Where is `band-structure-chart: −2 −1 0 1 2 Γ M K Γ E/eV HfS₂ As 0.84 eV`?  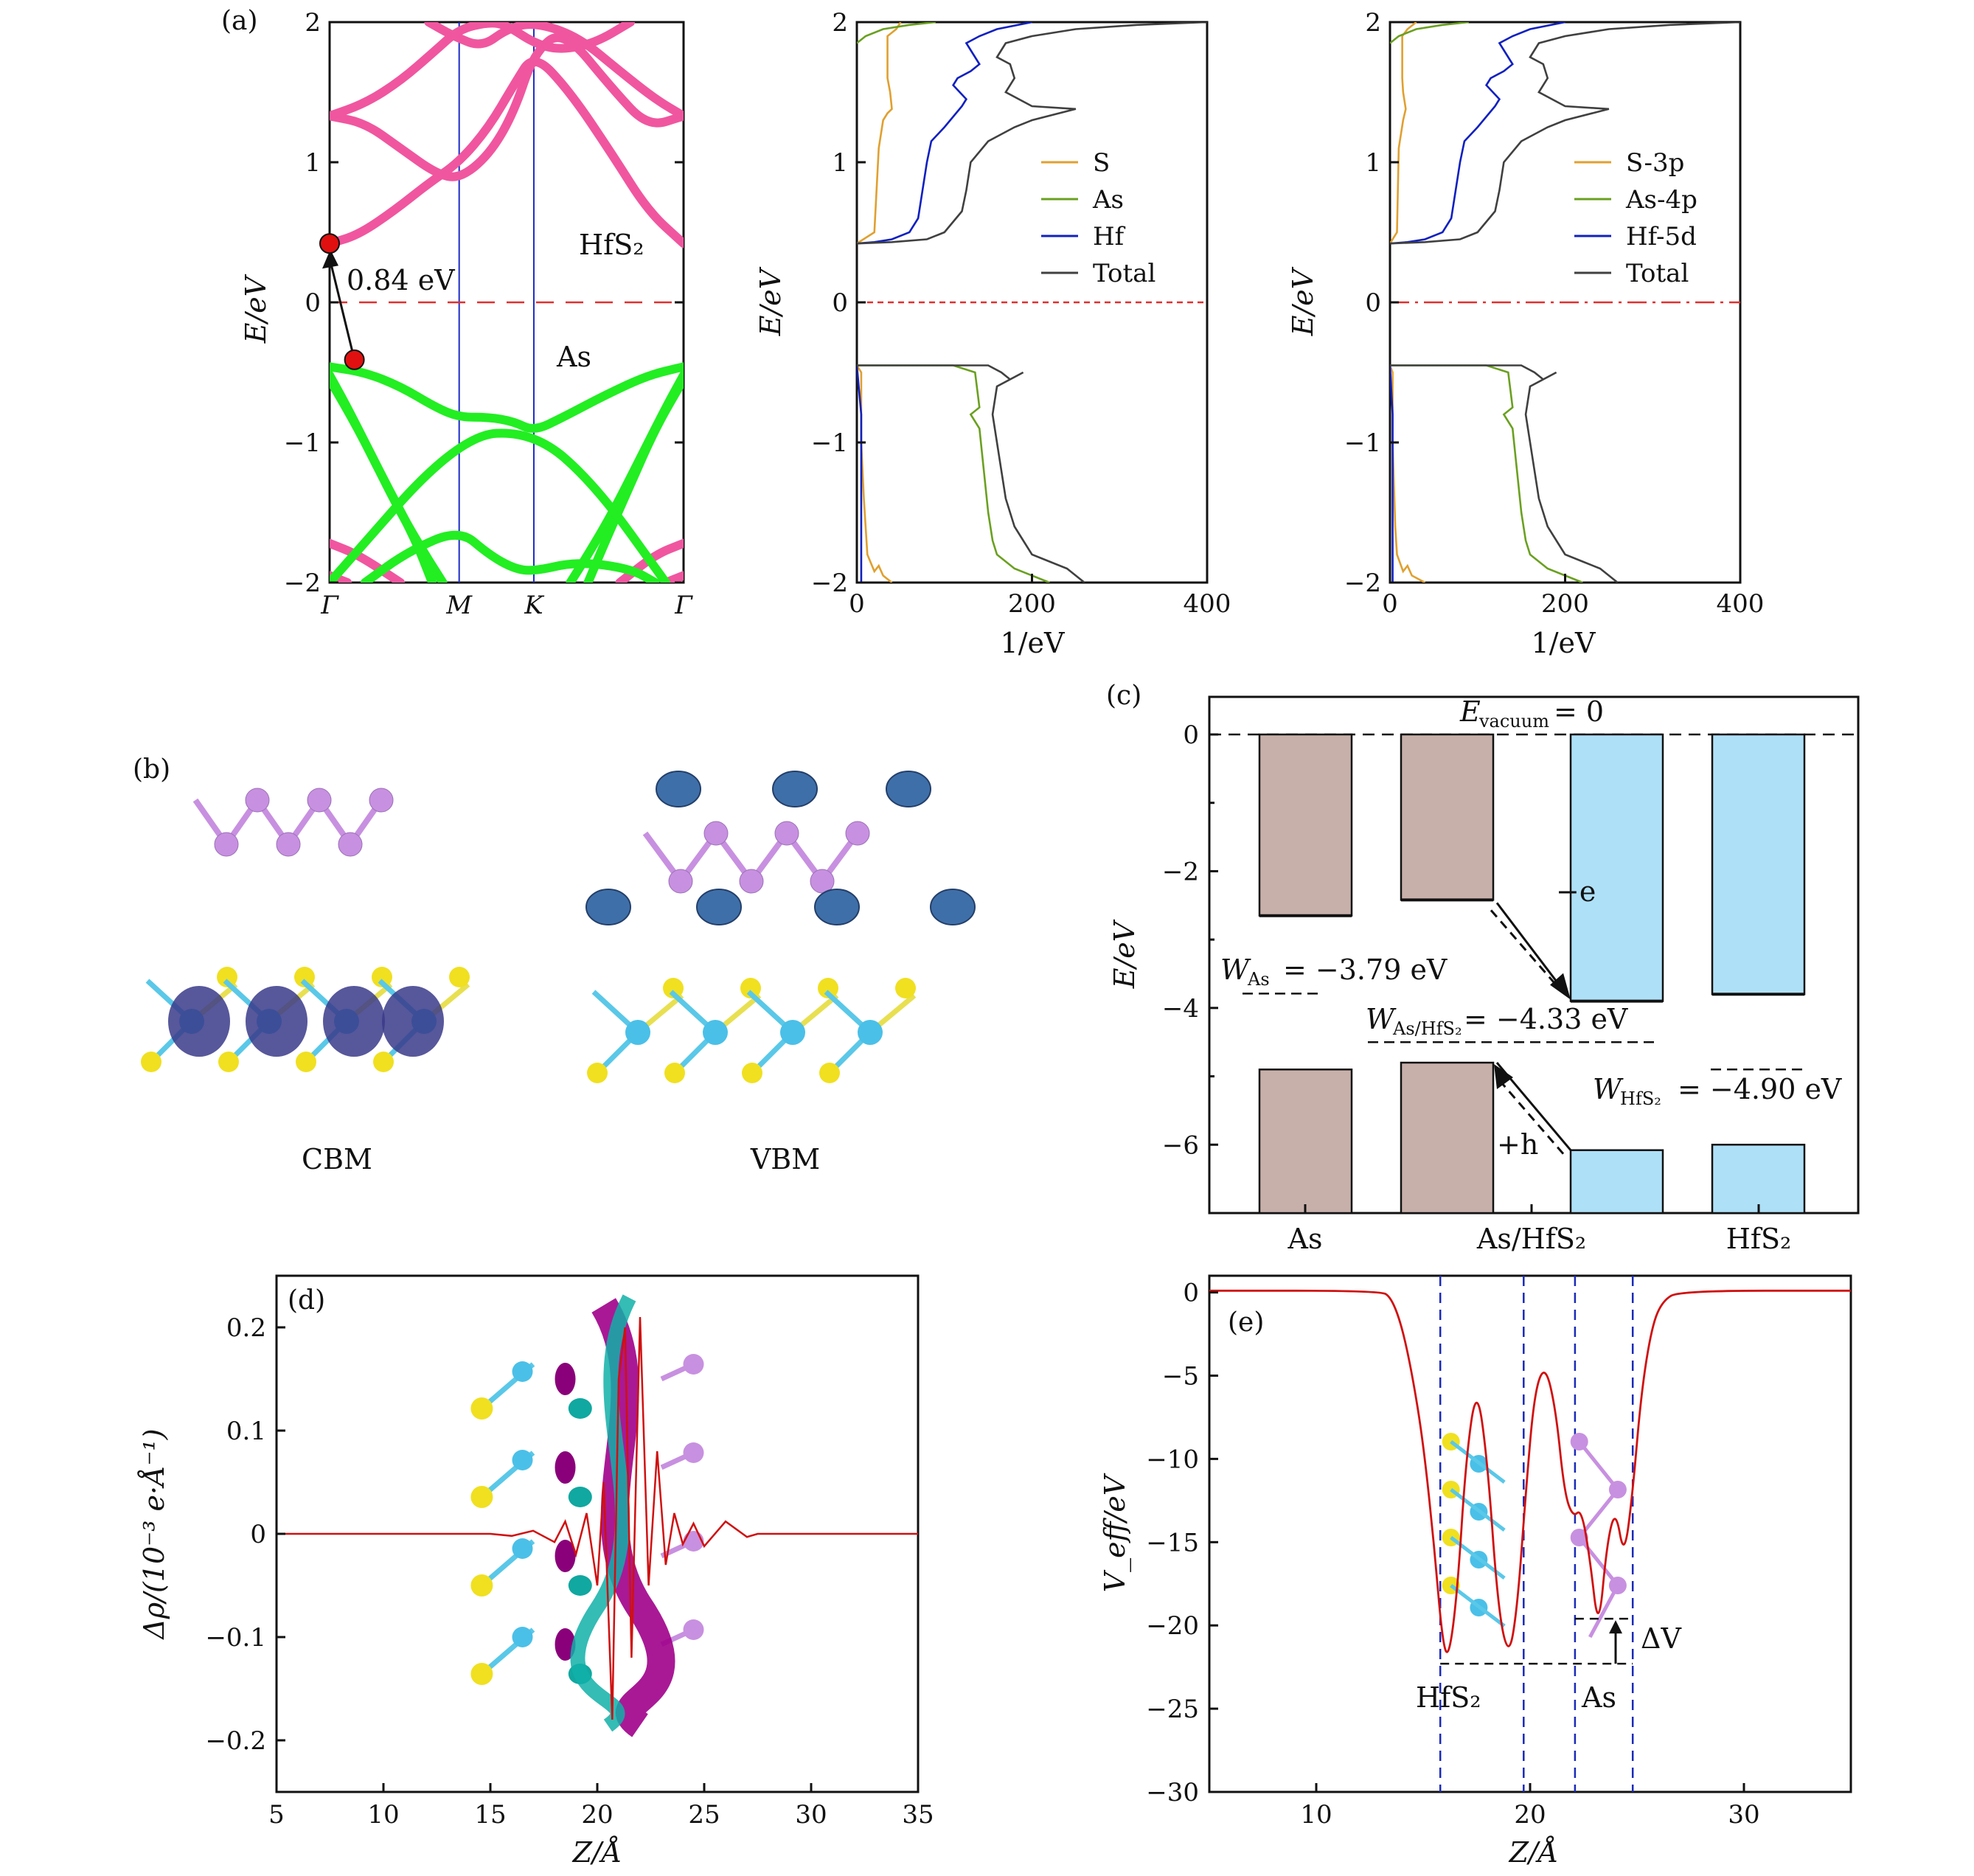 band-structure-chart: −2 −1 0 1 2 Γ M K Γ E/eV HfS₂ As 0.84 eV is located at coordinates (467, 314).